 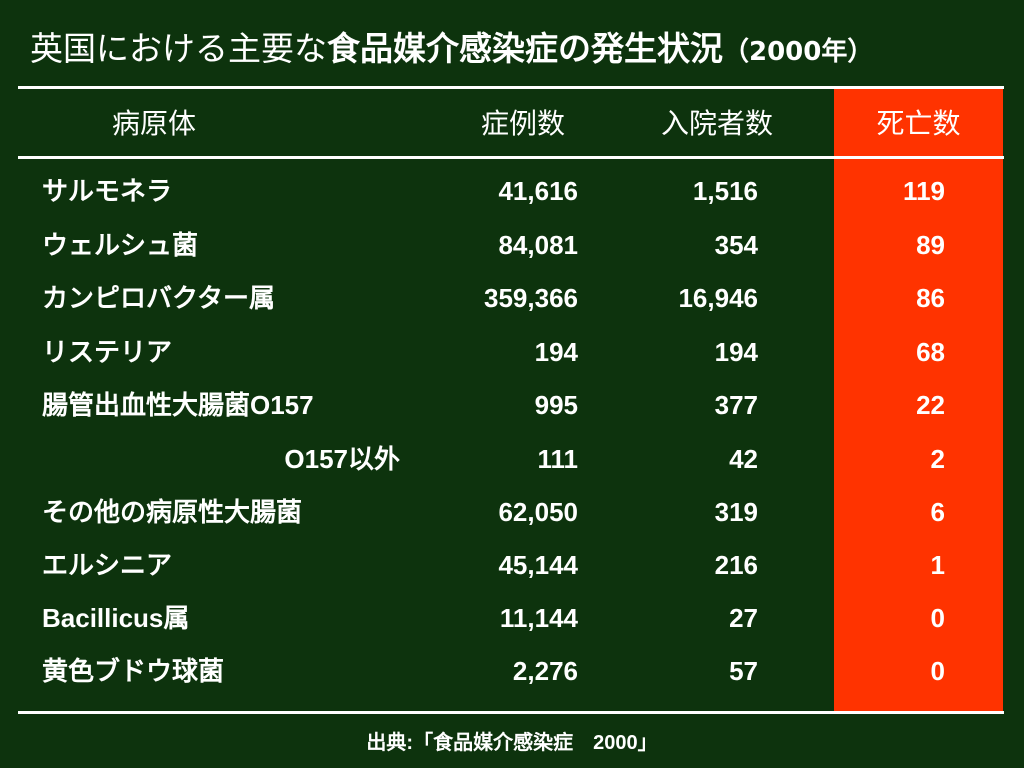 I want to click on row-cases: 41,616, so click(x=538, y=191).